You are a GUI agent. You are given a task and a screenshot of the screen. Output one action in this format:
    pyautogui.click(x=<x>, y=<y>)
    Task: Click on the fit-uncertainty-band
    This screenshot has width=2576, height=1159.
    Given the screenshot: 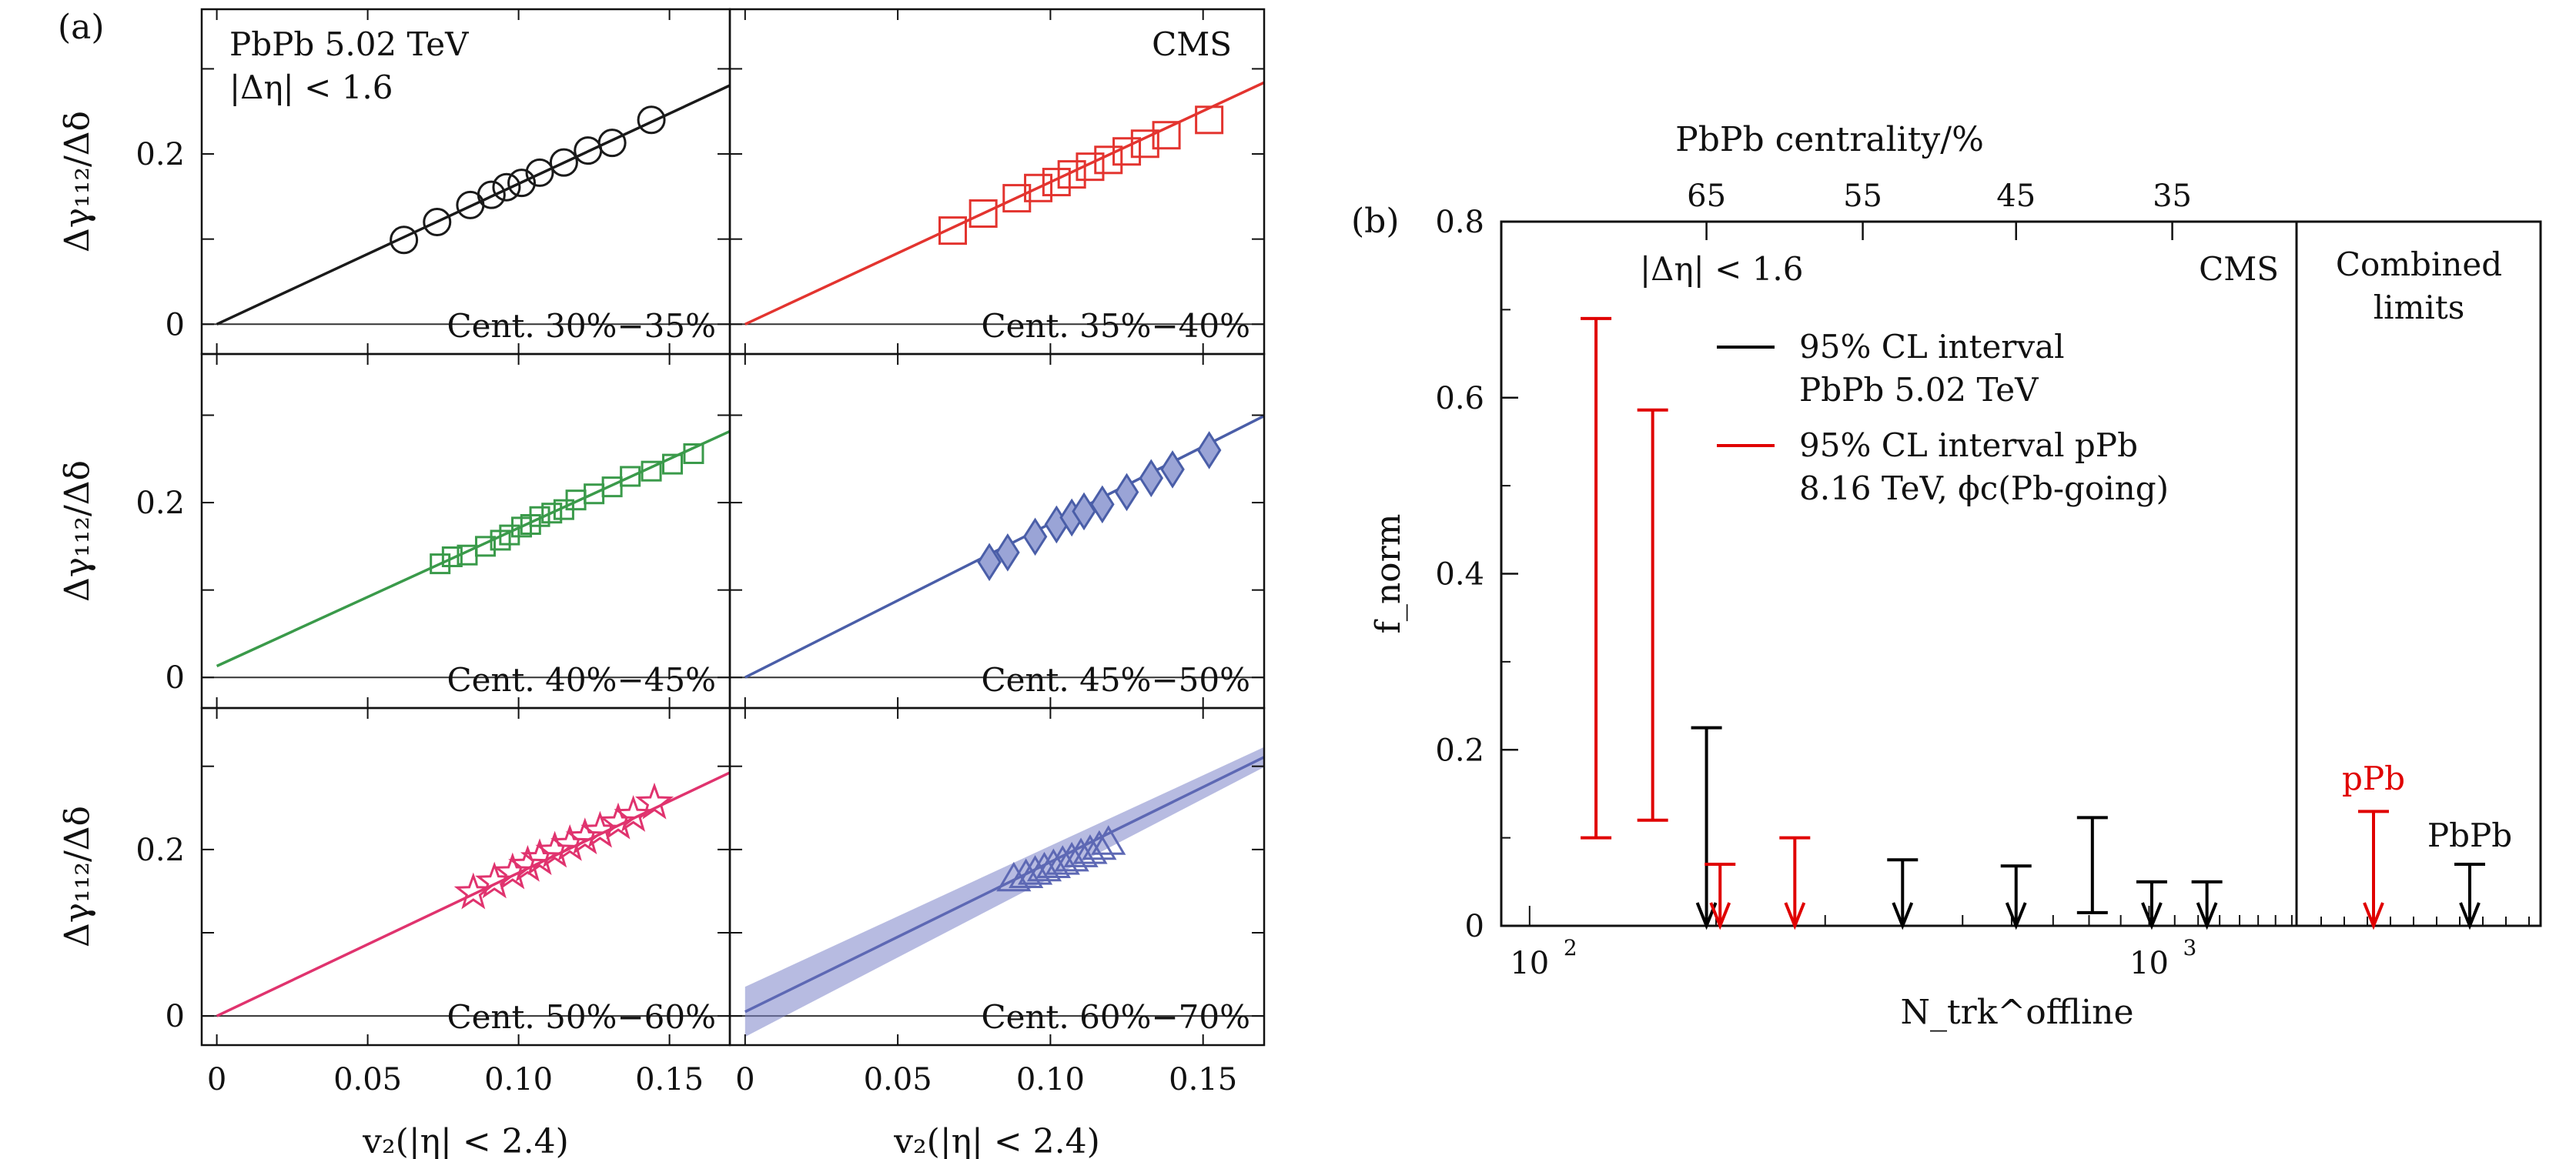 What is the action you would take?
    pyautogui.click(x=1004, y=892)
    